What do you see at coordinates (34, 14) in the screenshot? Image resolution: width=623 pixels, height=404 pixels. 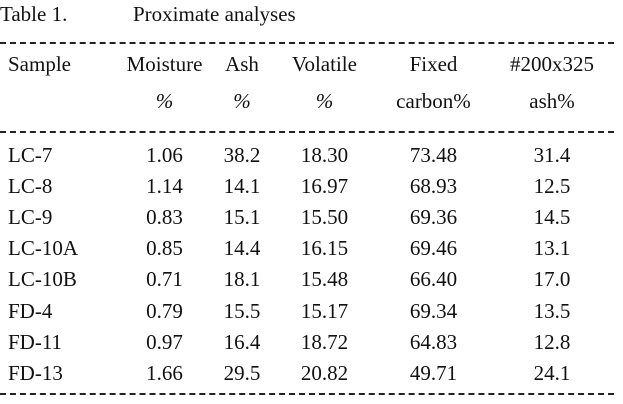 I see `table-number: Table 1.` at bounding box center [34, 14].